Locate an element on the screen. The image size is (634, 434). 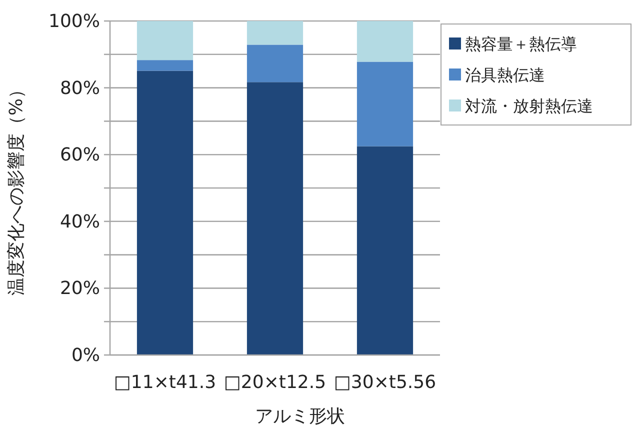
y-tick-label: 80% is located at coordinates (80, 88).